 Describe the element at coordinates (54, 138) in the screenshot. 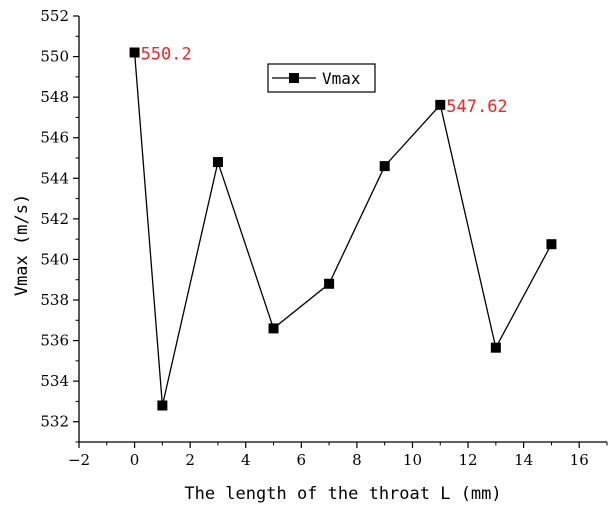

I see `y-tick-label: 546` at that location.